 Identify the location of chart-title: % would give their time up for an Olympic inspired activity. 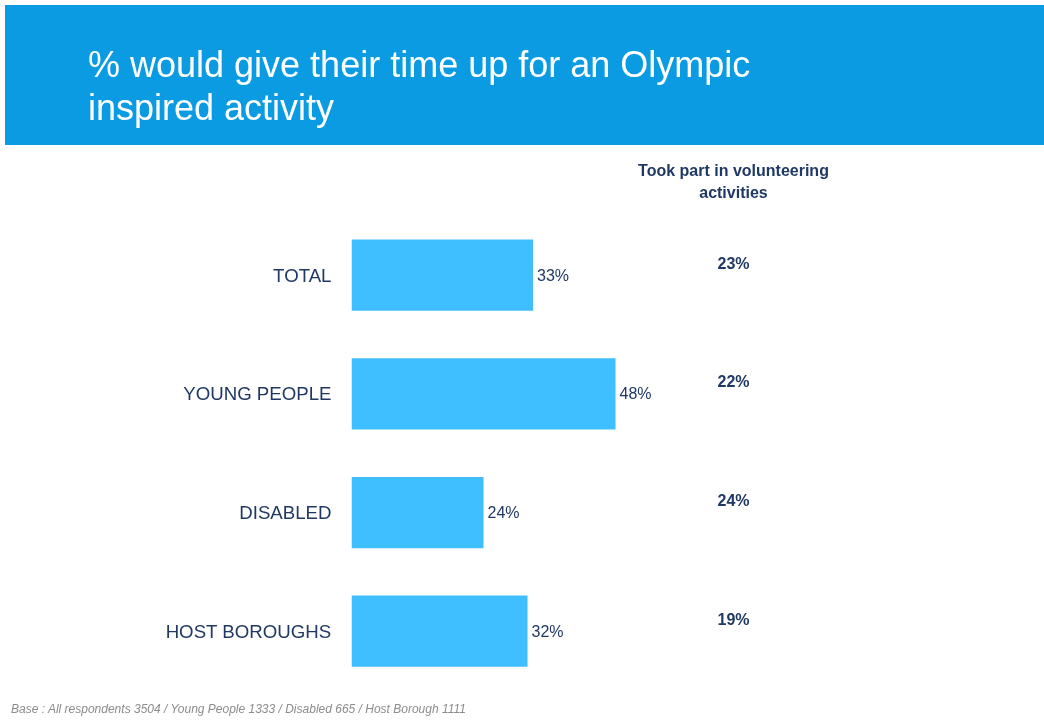
(420, 86).